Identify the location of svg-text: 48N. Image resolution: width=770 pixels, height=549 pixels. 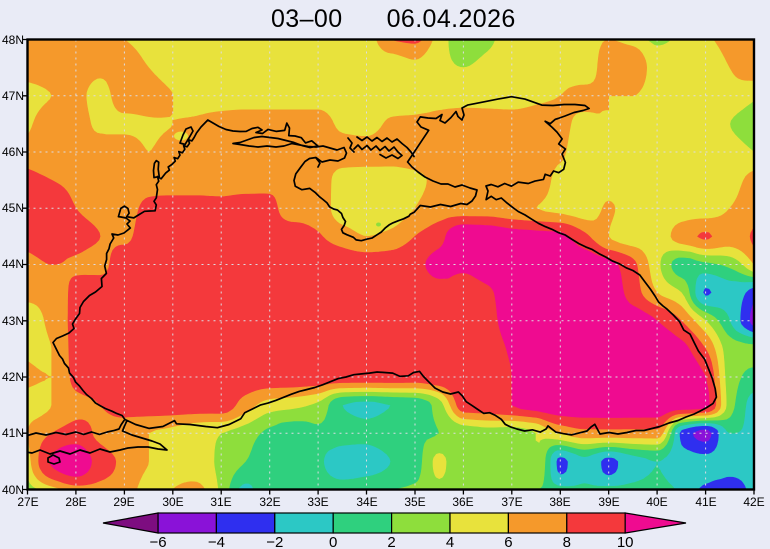
(13, 40).